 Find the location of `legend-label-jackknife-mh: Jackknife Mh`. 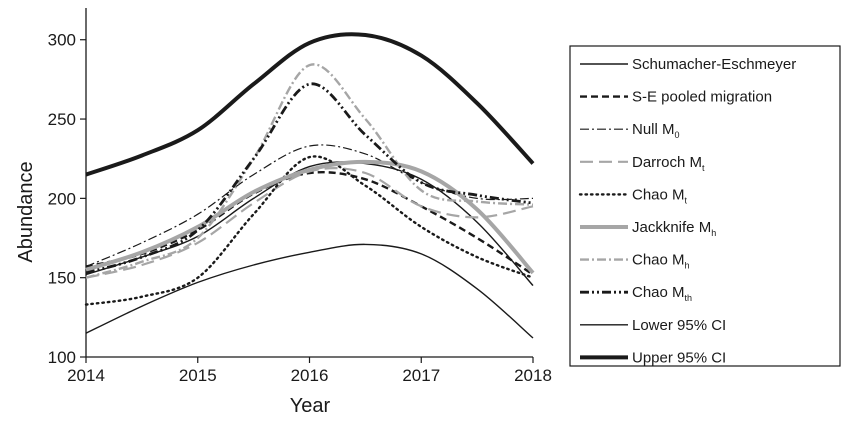

legend-label-jackknife-mh: Jackknife Mh is located at coordinates (674, 228).